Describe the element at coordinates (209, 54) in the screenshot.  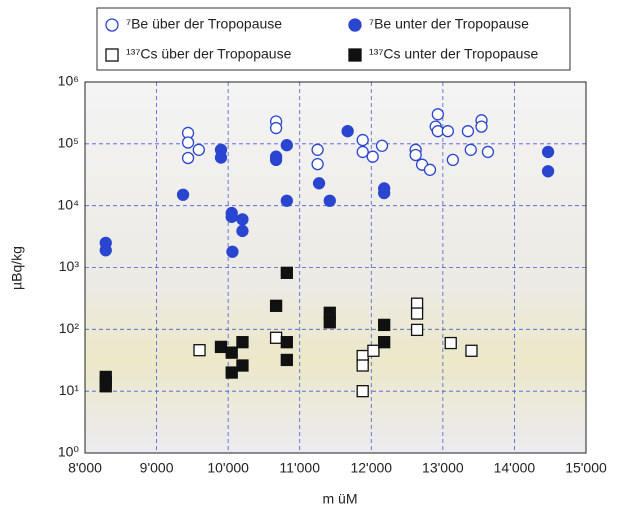
I see `legend-label: ¹³⁷Cs über der Tropopause` at that location.